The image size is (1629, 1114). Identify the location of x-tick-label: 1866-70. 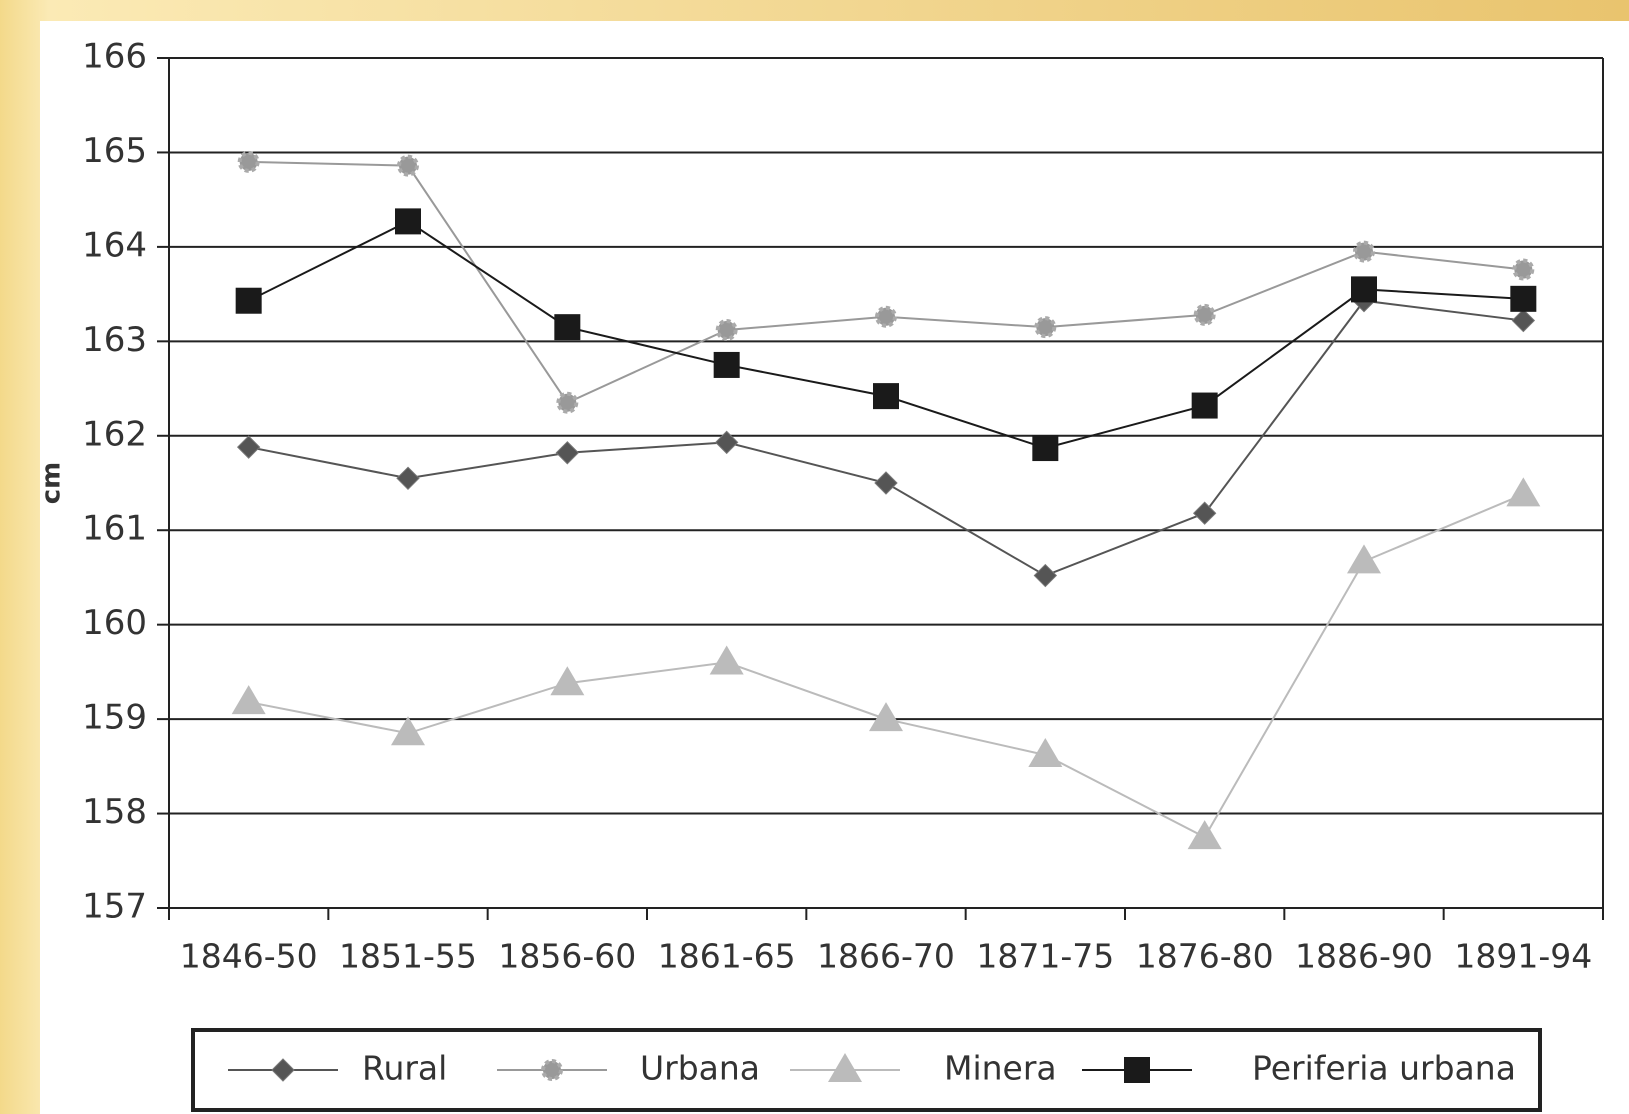
(886, 956).